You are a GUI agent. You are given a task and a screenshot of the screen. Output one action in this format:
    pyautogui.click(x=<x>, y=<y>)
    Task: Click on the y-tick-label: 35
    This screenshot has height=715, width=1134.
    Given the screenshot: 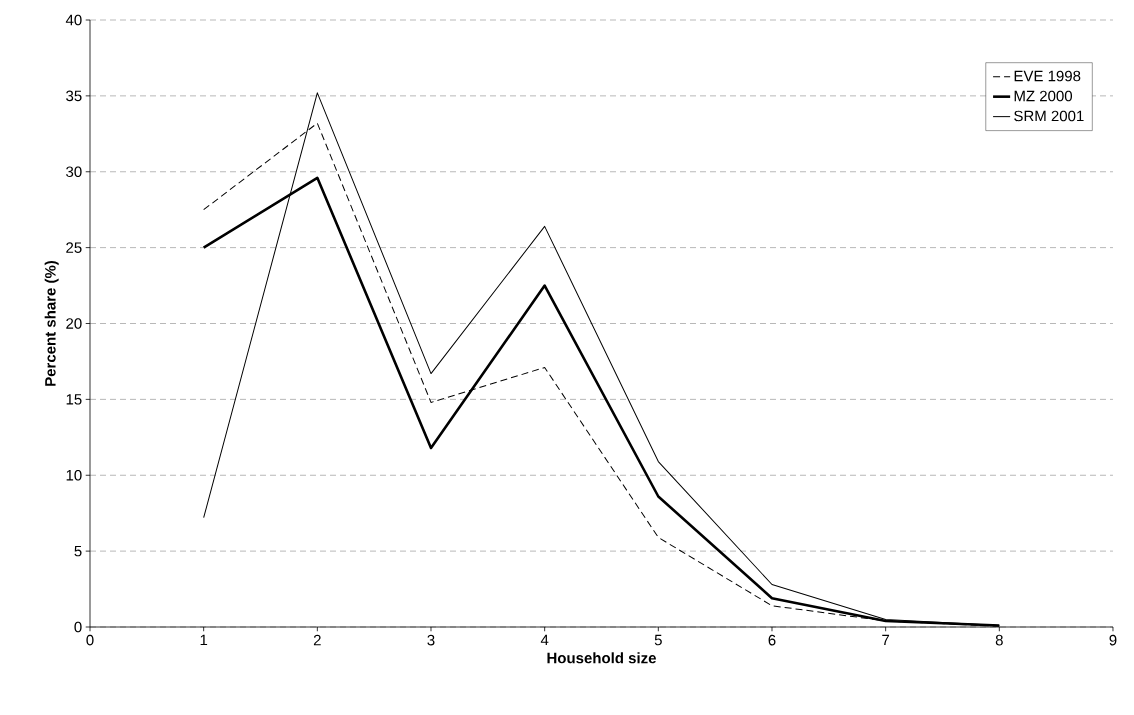 What is the action you would take?
    pyautogui.click(x=74, y=96)
    